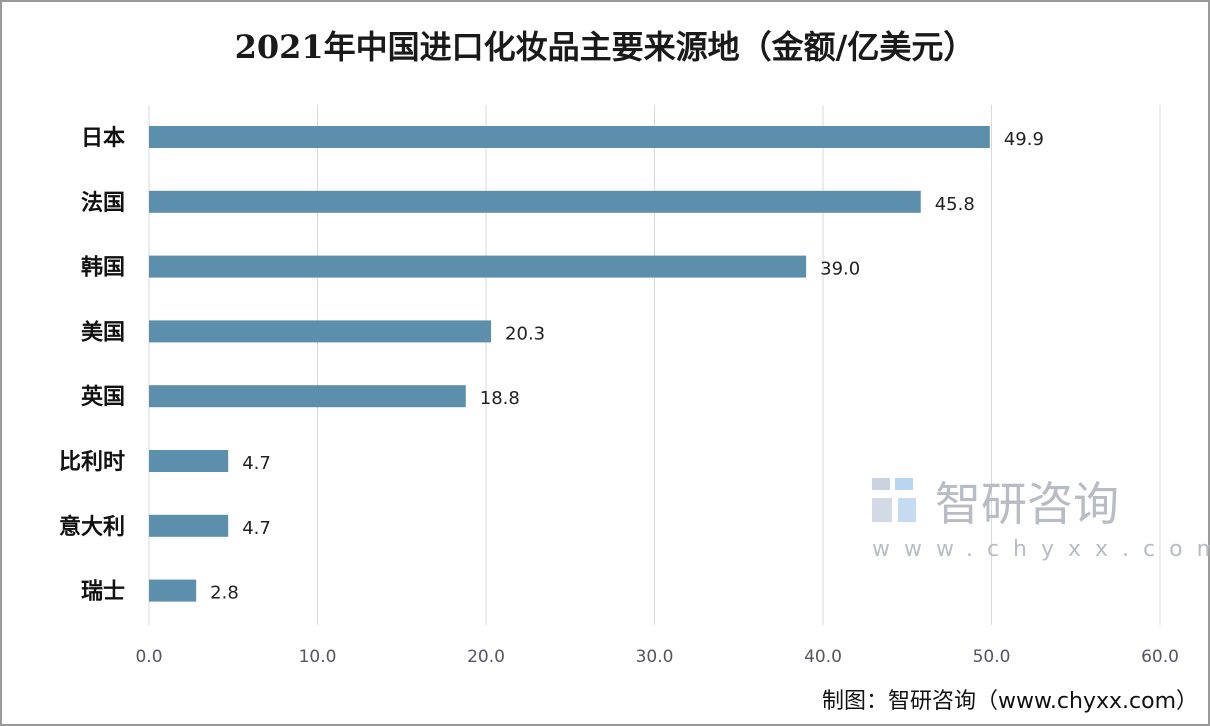 The image size is (1210, 726). What do you see at coordinates (500, 398) in the screenshot?
I see `data-label: 18.8` at bounding box center [500, 398].